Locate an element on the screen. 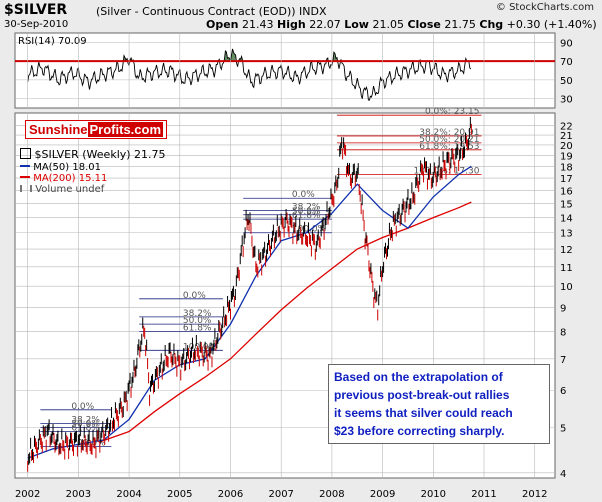  volume-legend-icon is located at coordinates (26, 188).